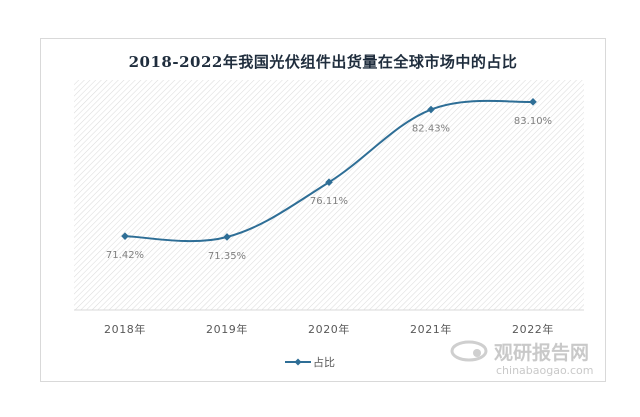 The width and height of the screenshot is (640, 417). I want to click on x-tick-label: 2020年, so click(329, 329).